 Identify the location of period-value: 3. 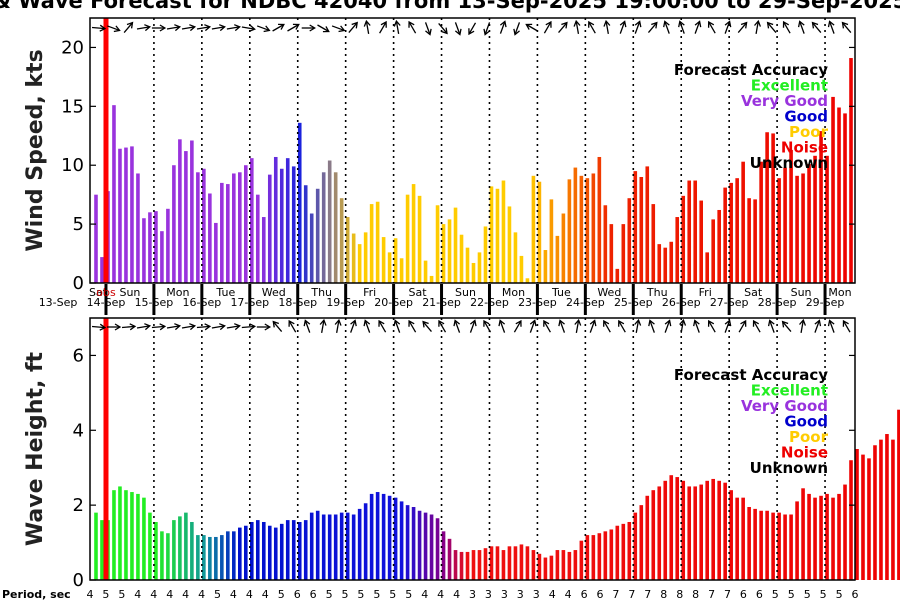
(504, 594).